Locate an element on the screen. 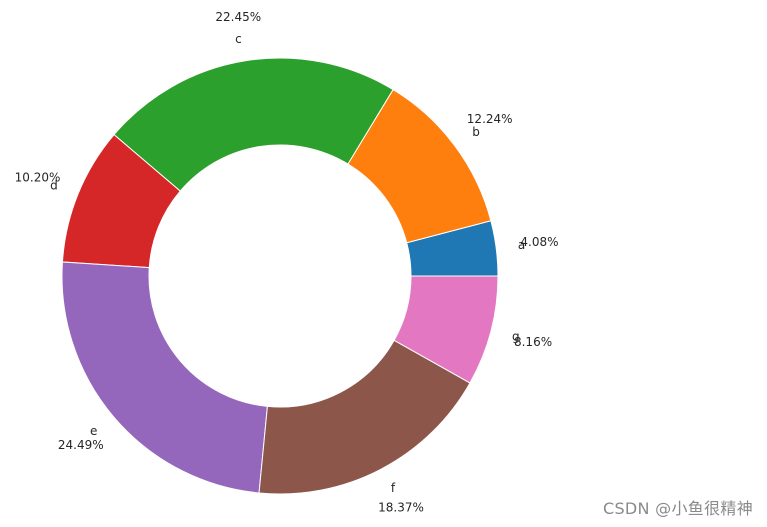  slice-pct-d: 10.20% is located at coordinates (38, 177).